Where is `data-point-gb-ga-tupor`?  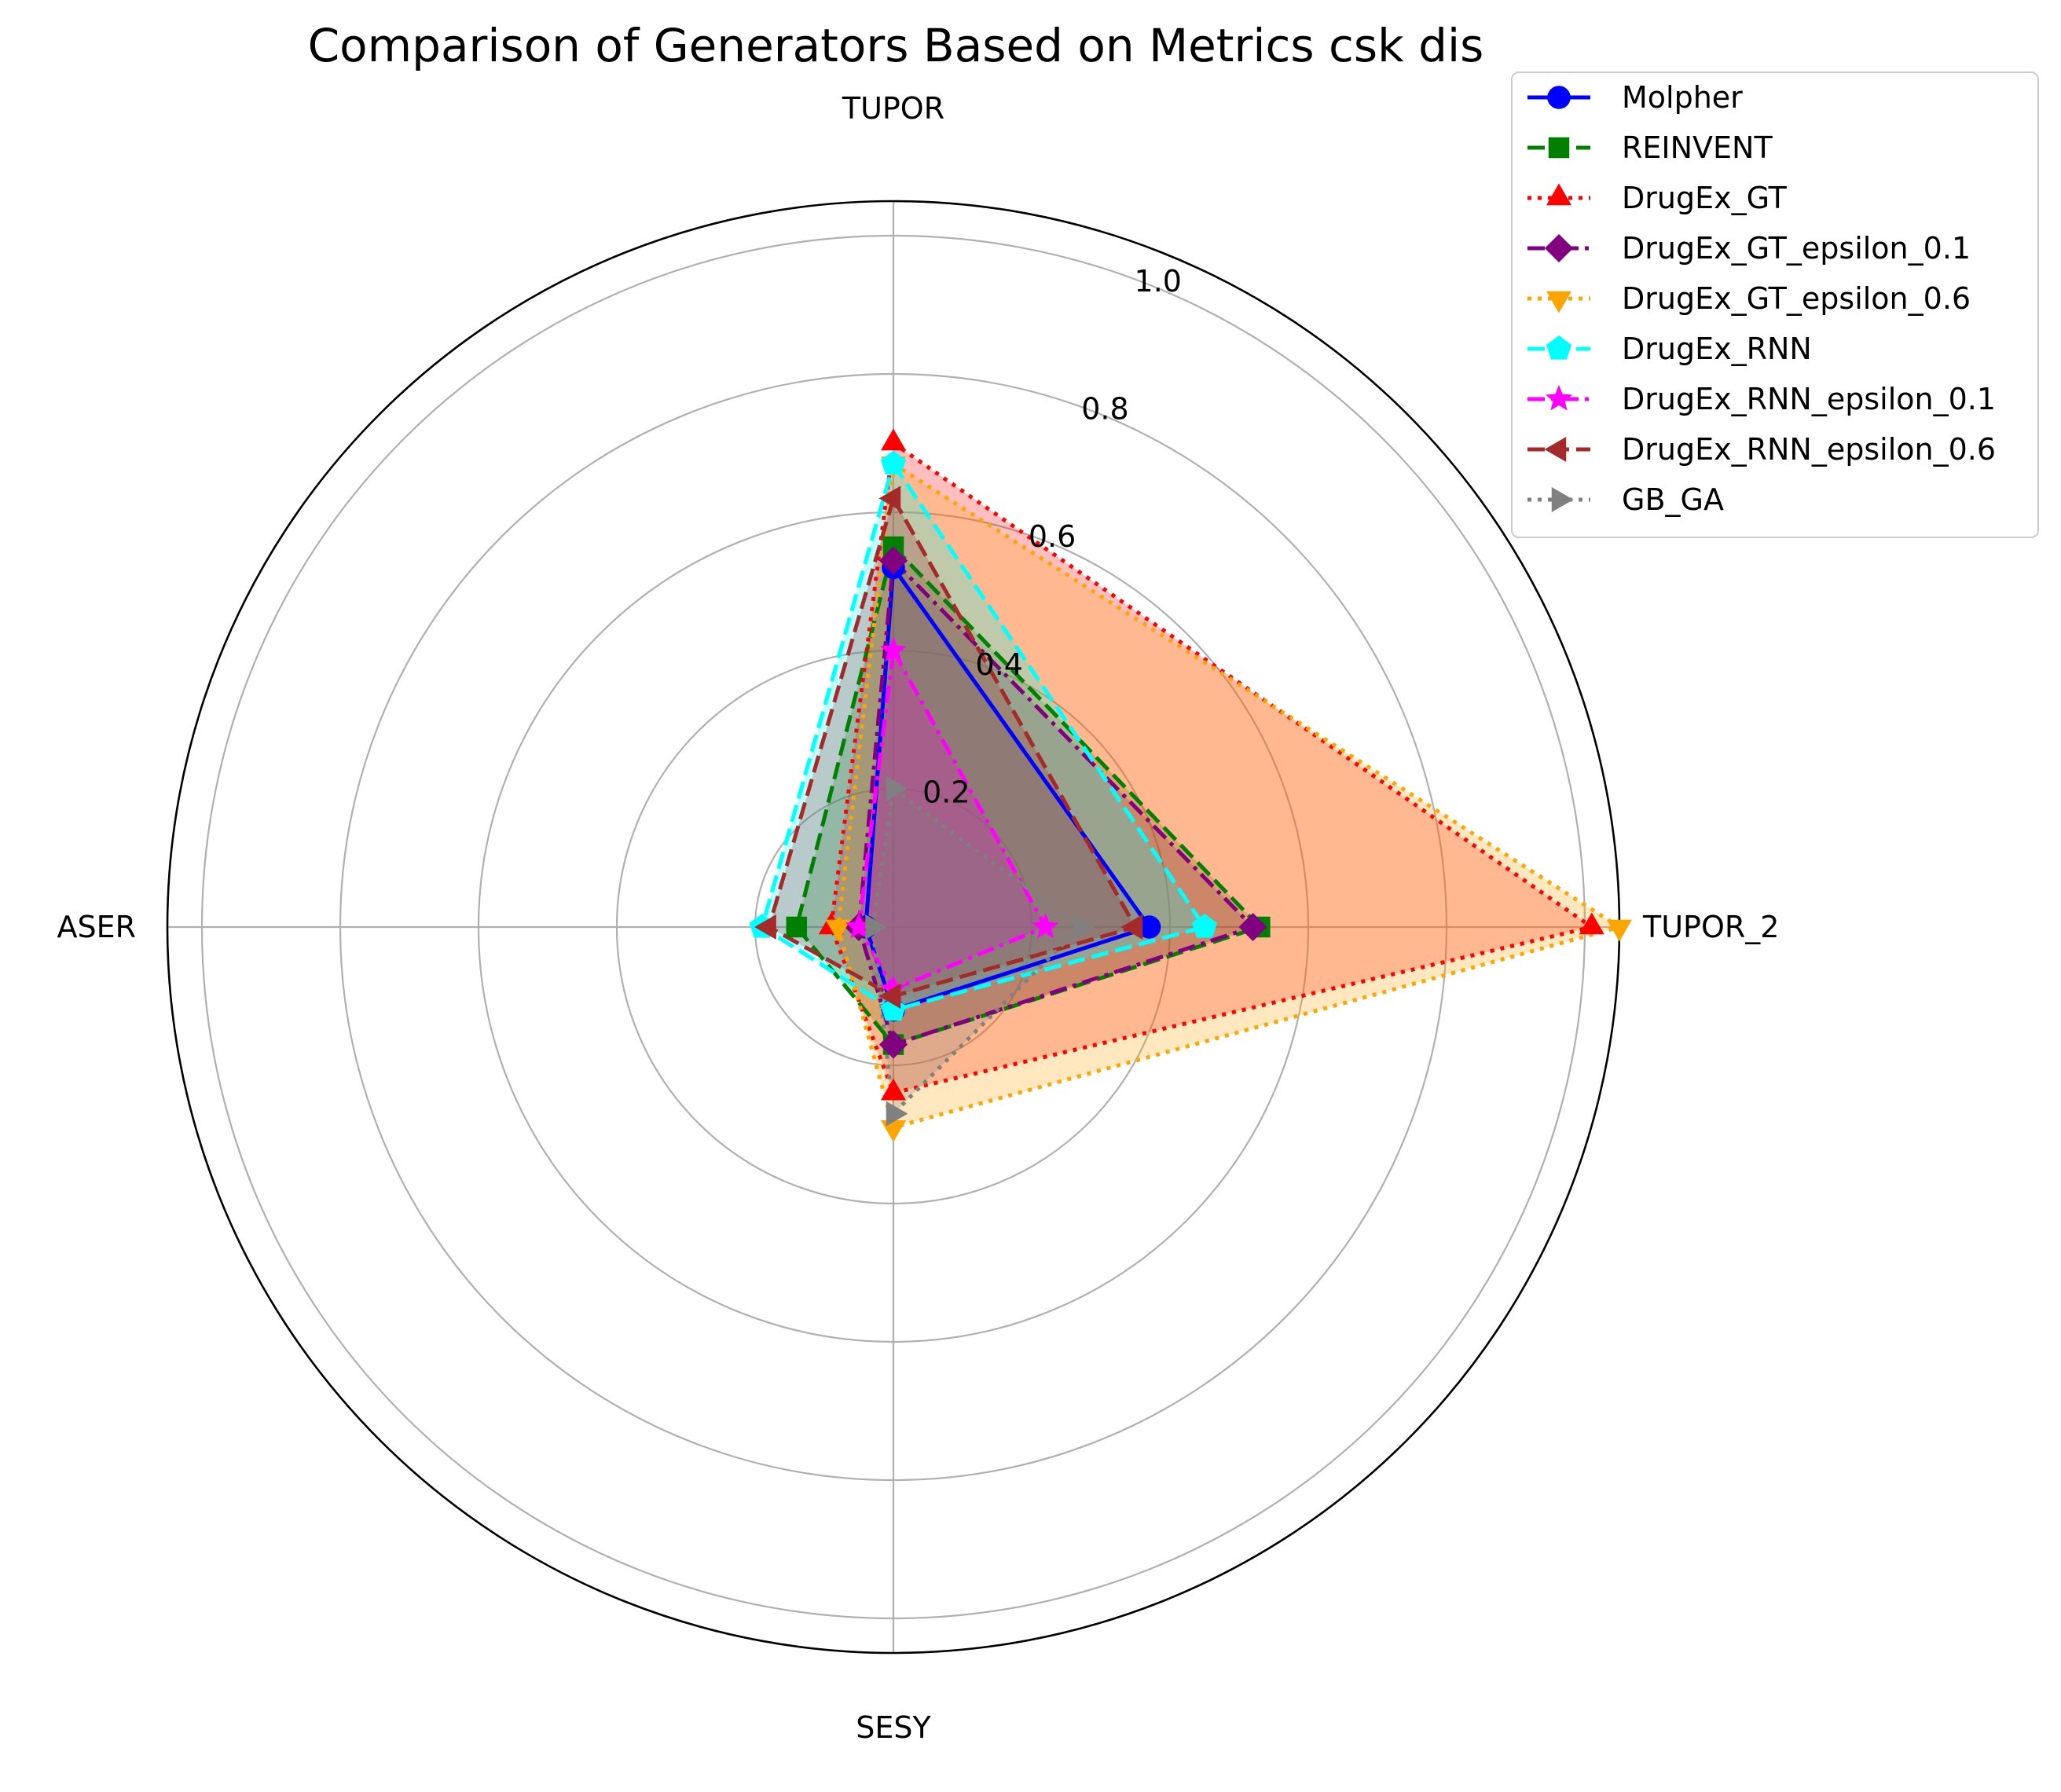
data-point-gb-ga-tupor is located at coordinates (897, 788).